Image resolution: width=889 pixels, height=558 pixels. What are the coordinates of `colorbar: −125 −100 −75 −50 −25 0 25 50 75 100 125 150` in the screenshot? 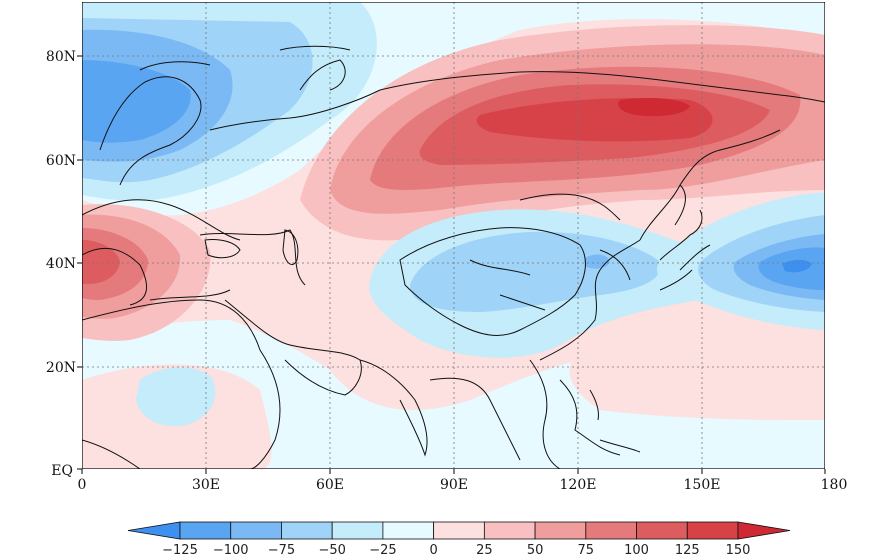 It's located at (459, 539).